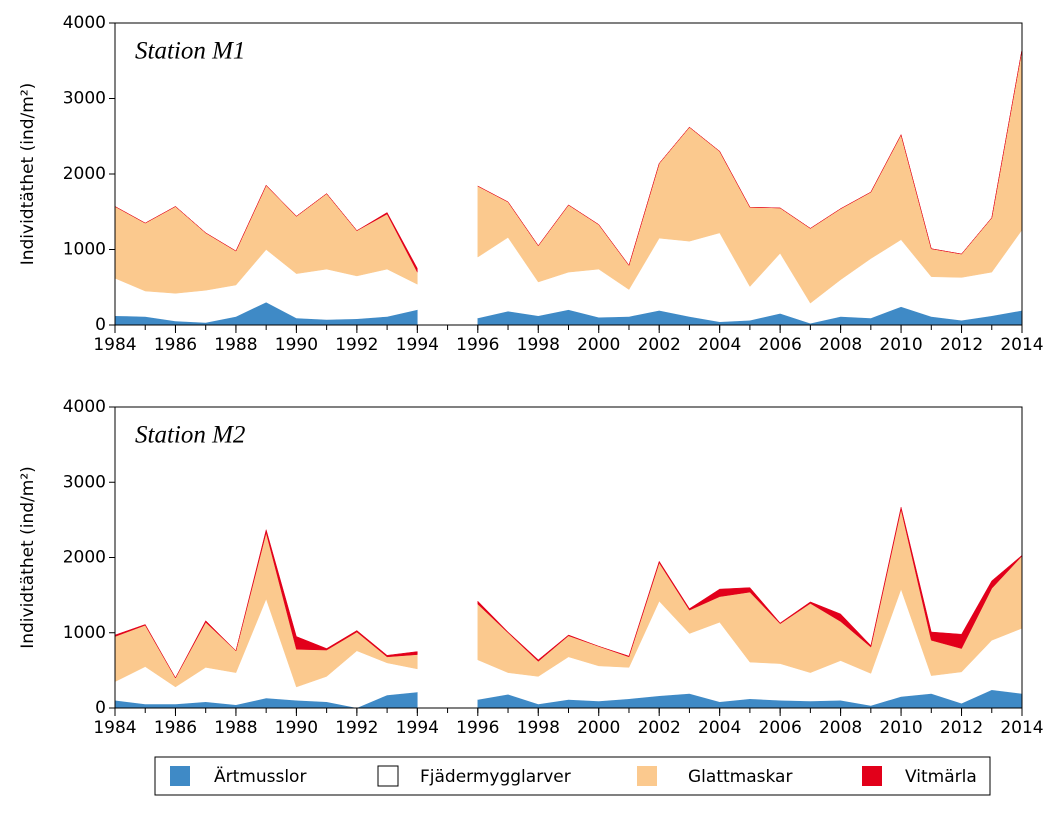  I want to click on legend-label: Ärtmusslor, so click(260, 776).